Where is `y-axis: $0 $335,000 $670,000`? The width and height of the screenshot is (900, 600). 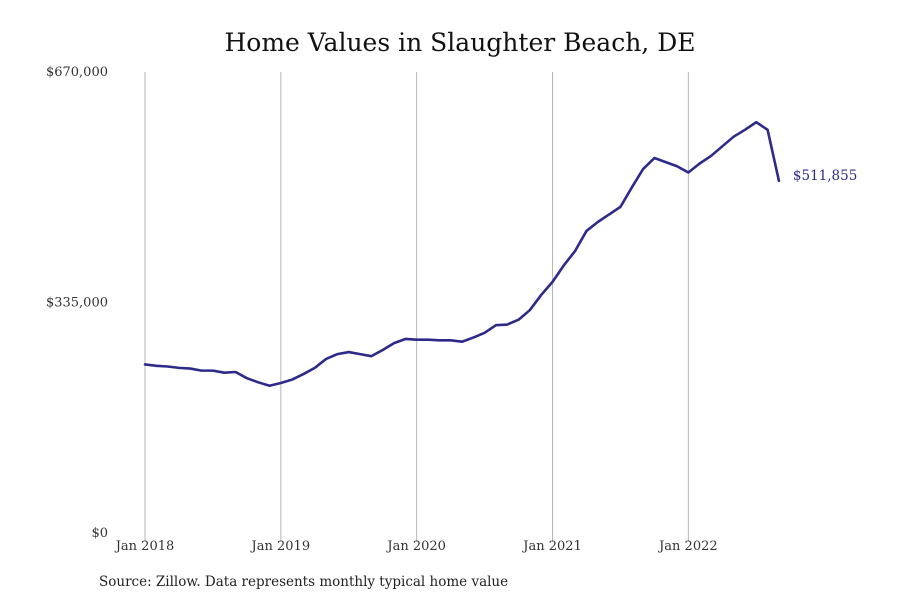 y-axis: $0 $335,000 $670,000 is located at coordinates (77, 303).